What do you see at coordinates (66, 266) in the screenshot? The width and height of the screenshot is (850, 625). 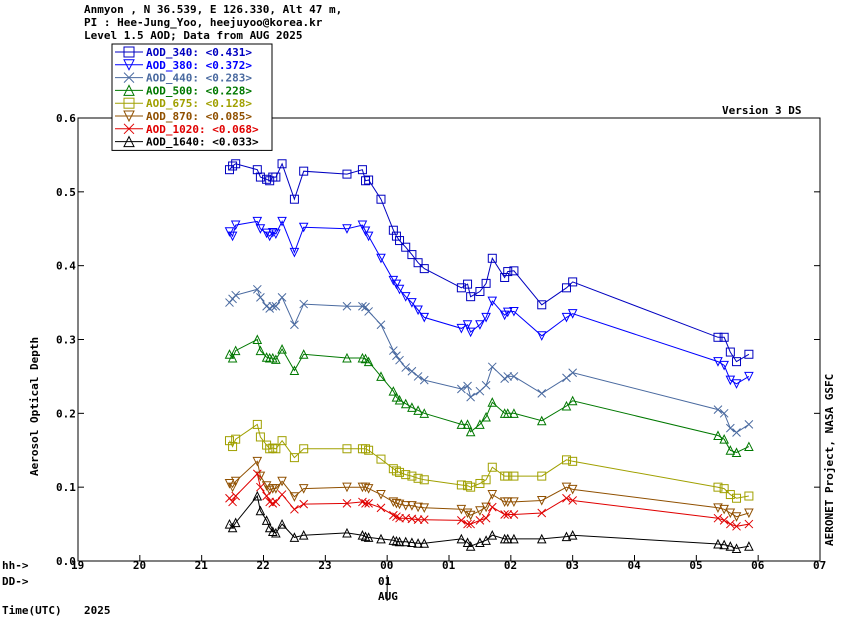 I see `y-tick-label: 0.4` at bounding box center [66, 266].